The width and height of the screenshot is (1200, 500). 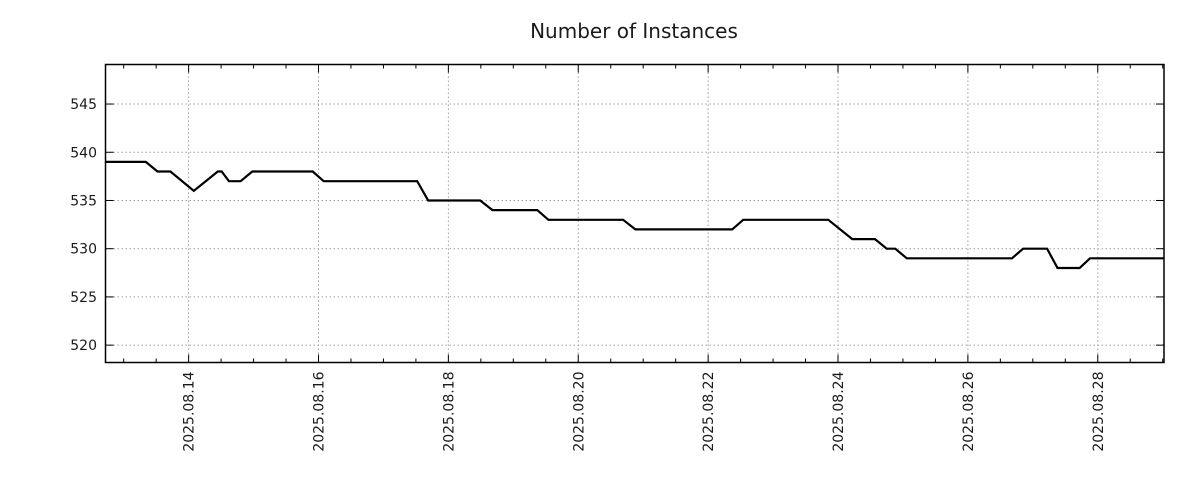 What do you see at coordinates (839, 411) in the screenshot?
I see `x-tick-label: 2025.08.24` at bounding box center [839, 411].